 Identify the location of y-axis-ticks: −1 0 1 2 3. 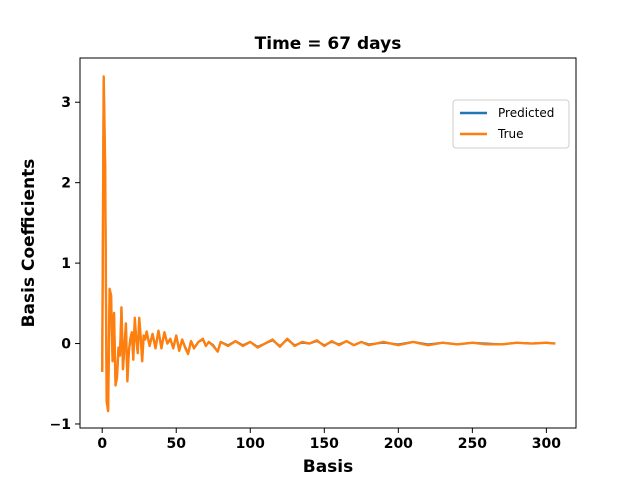
(65, 264).